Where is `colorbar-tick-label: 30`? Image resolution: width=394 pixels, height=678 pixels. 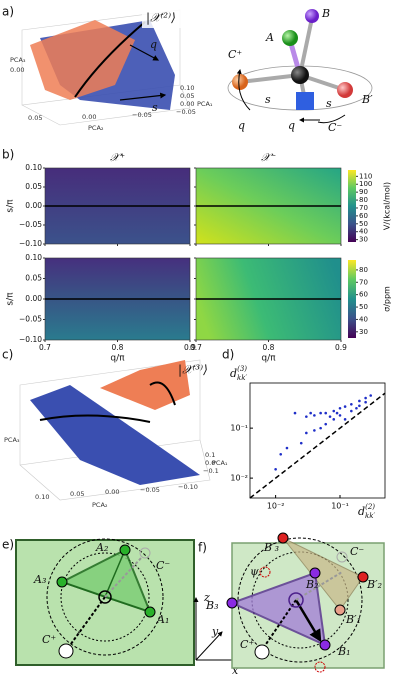
colorbar-tick-label: 30 is located at coordinates (363, 332).